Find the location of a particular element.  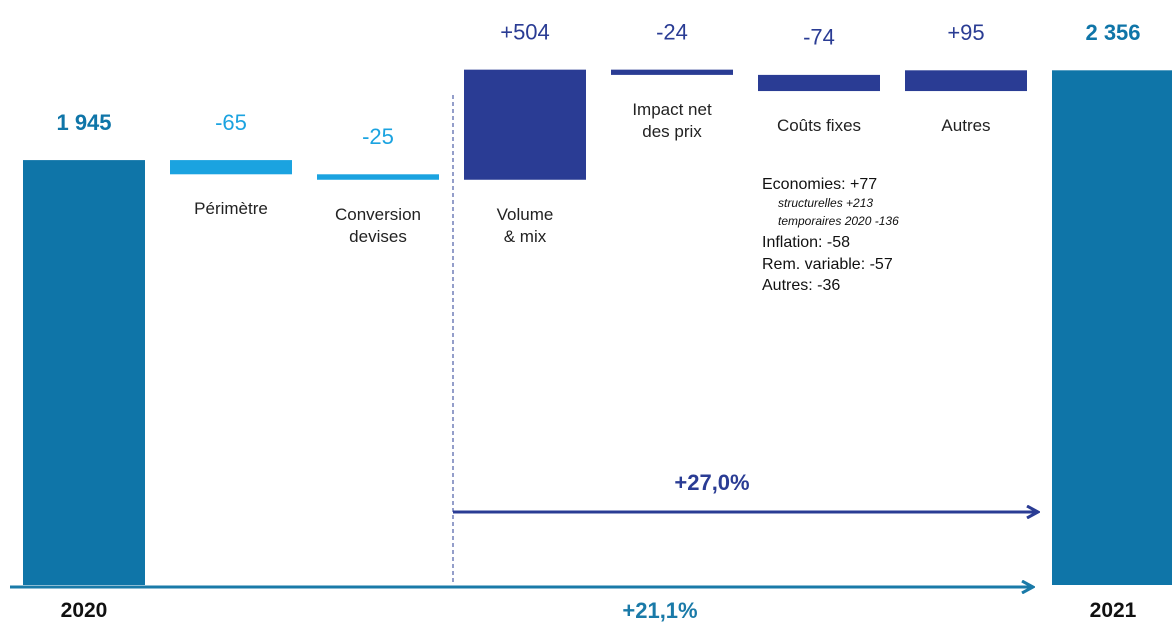

category-label: 2021 is located at coordinates (1113, 610).